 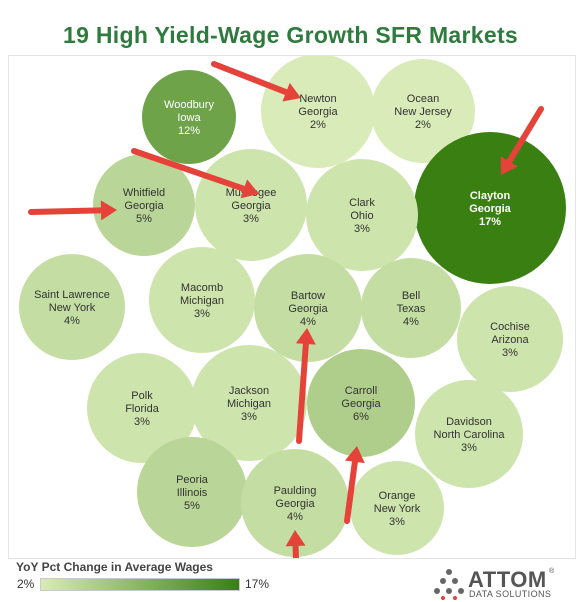 What do you see at coordinates (189, 131) in the screenshot?
I see `bubble-label-value: 12%` at bounding box center [189, 131].